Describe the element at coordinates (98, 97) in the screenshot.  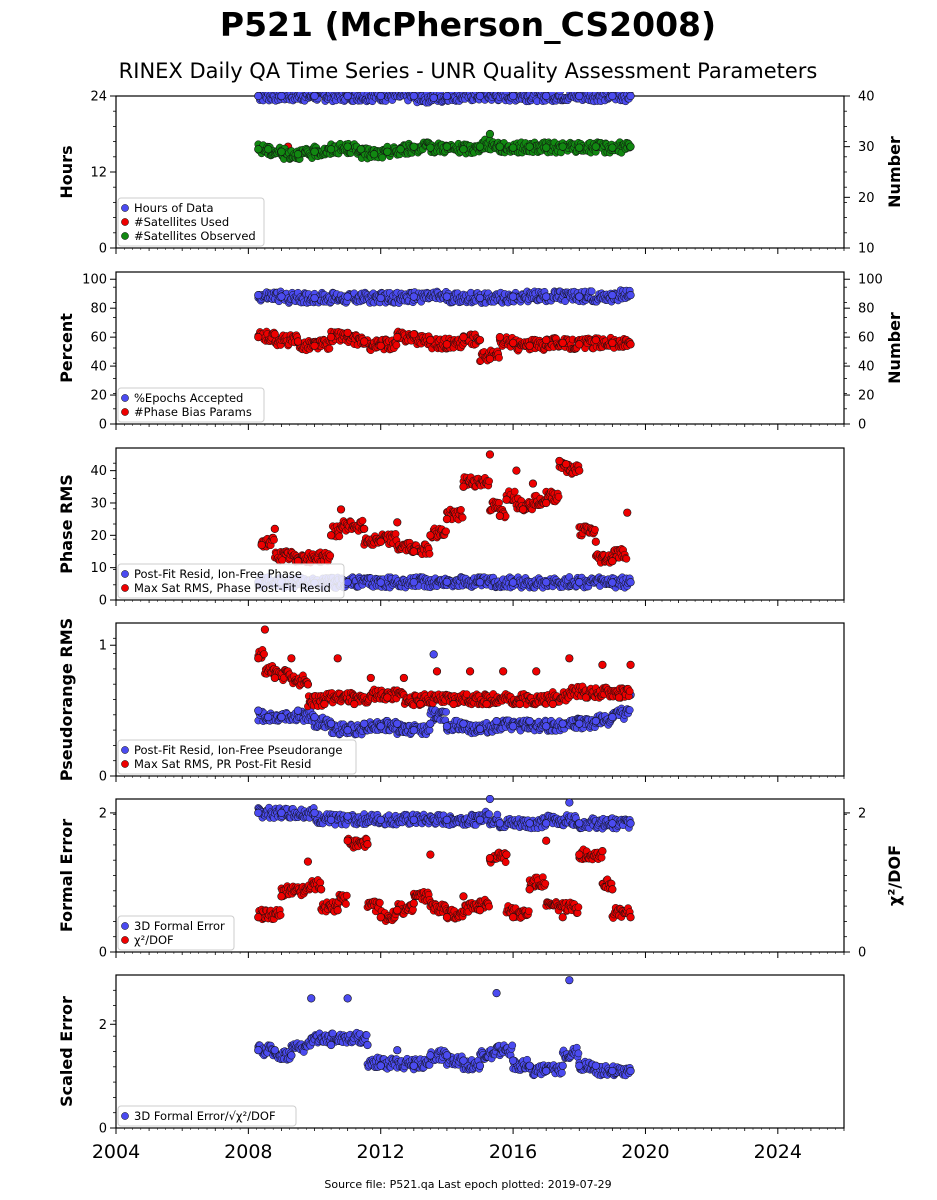
I see `y-tick-label: 24` at that location.